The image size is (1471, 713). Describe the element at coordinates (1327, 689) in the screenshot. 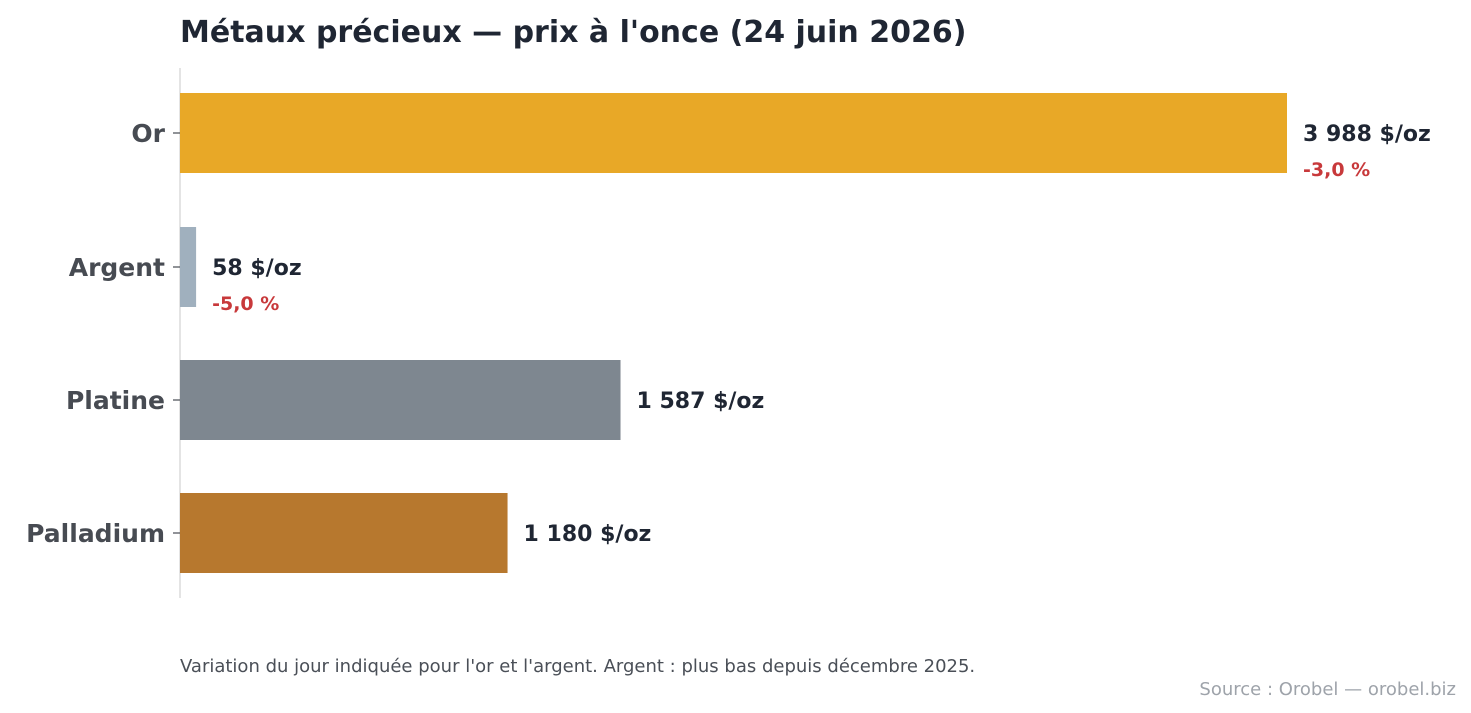

I see `chart-source: Source : Orobel — orobel.biz` at that location.